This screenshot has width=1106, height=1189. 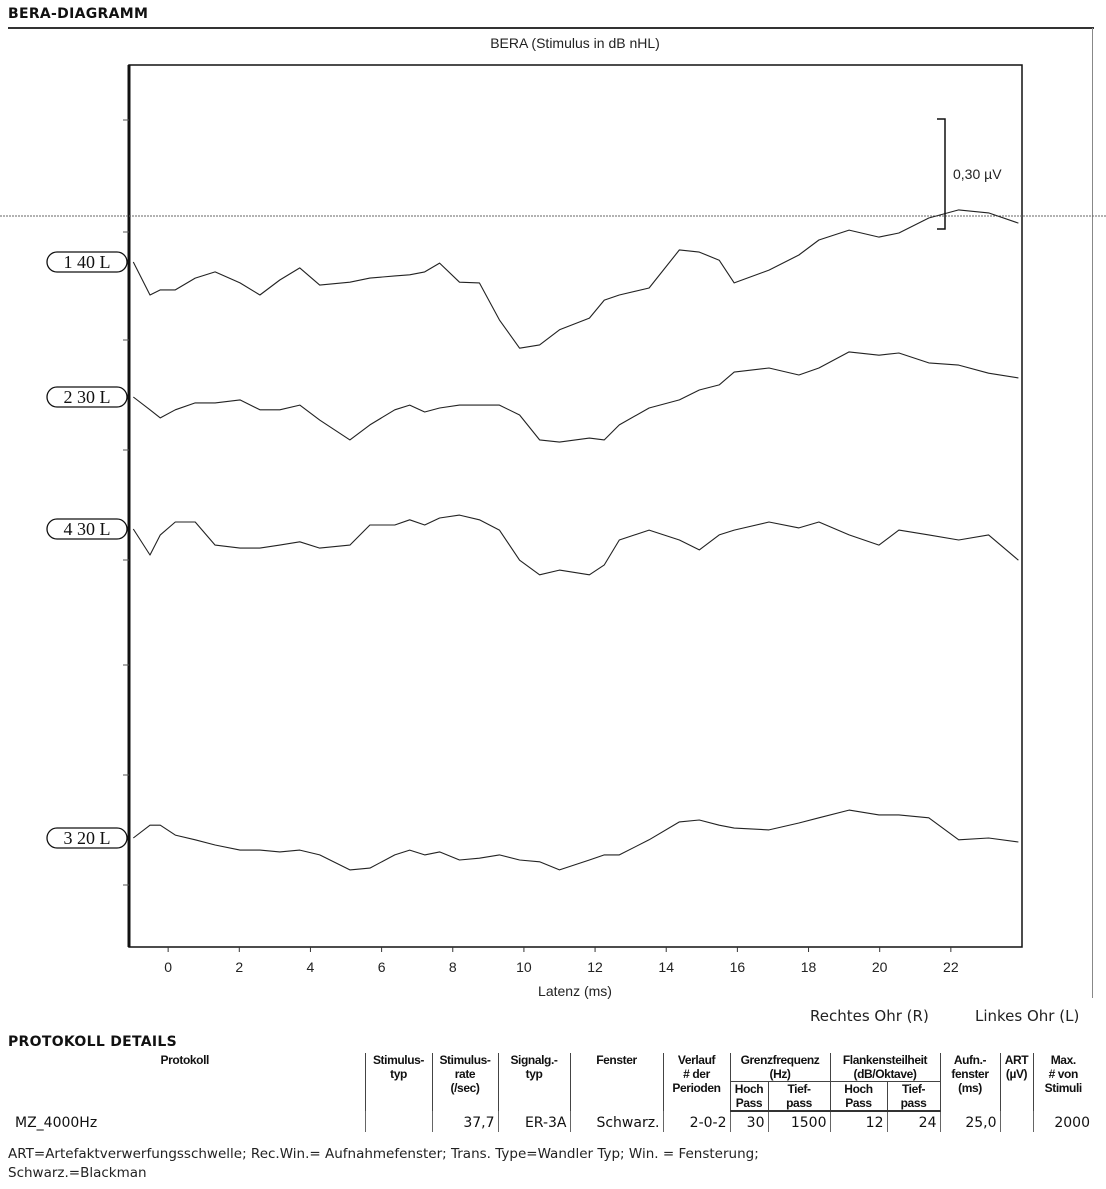 What do you see at coordinates (696, 1121) in the screenshot?
I see `cell-verlauf: 2-0-2` at bounding box center [696, 1121].